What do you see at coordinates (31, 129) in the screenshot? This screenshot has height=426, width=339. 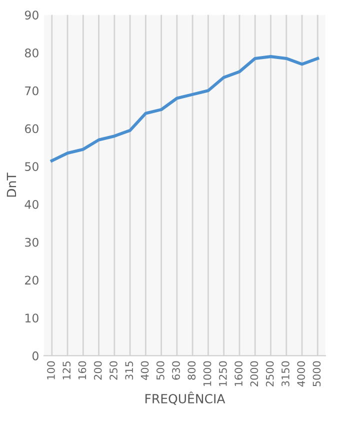 I see `y-tick-label: 60` at bounding box center [31, 129].